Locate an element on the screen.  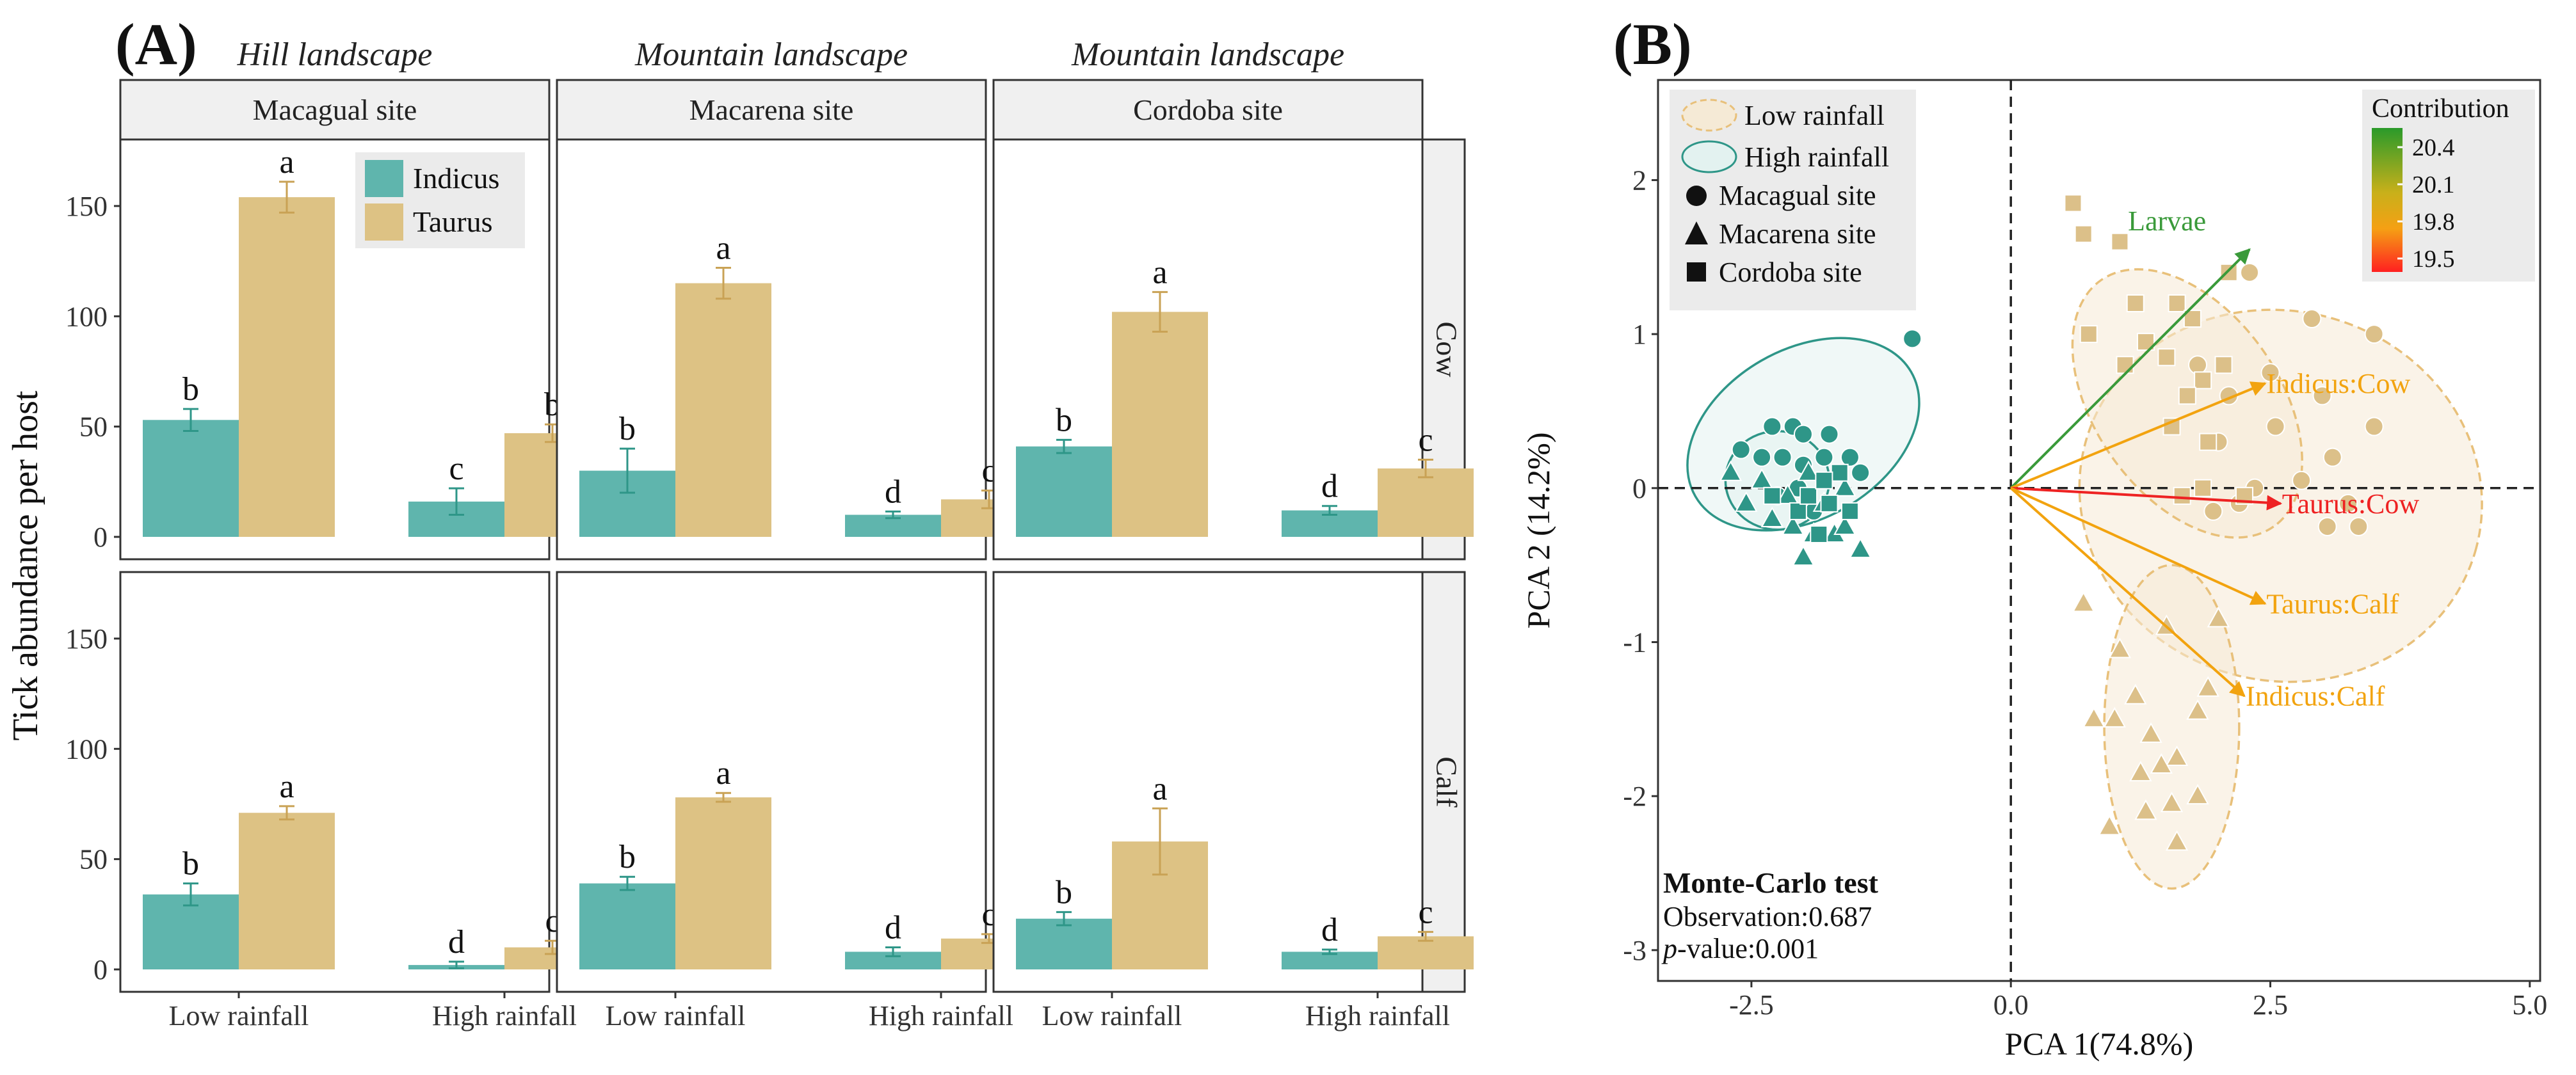
site-label: Macarena site is located at coordinates (771, 109).